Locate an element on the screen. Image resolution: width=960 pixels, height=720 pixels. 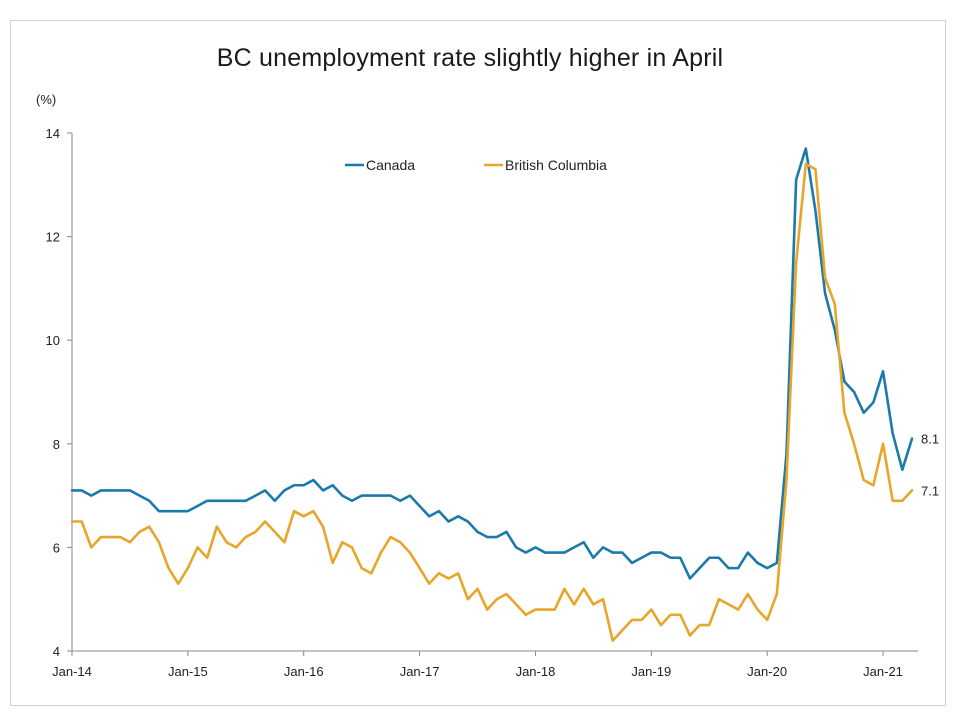
x-tick-label: Jan-20 is located at coordinates (767, 671).